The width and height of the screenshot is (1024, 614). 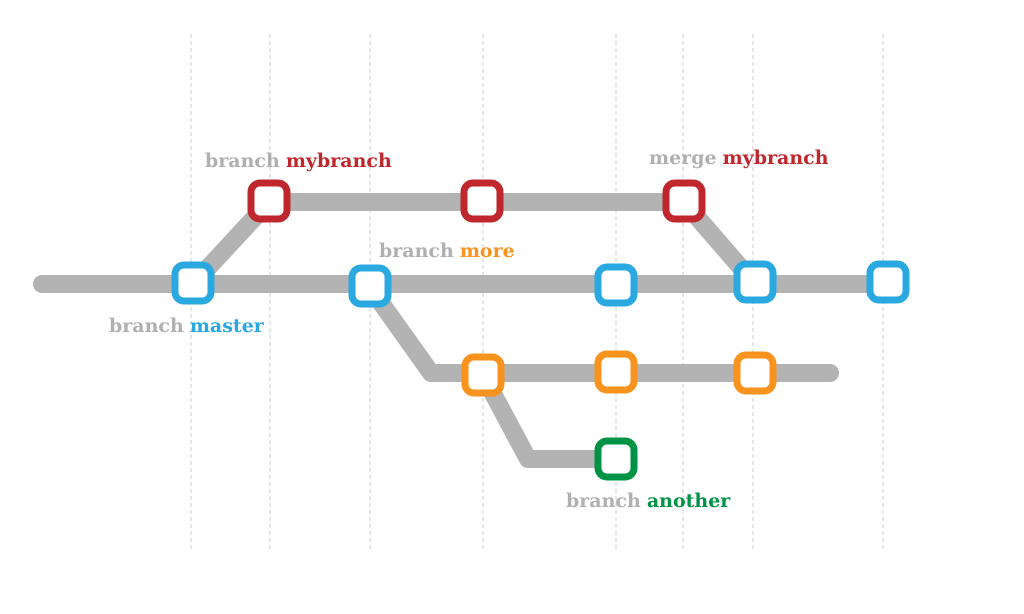 What do you see at coordinates (227, 326) in the screenshot?
I see `label-branch-name: master` at bounding box center [227, 326].